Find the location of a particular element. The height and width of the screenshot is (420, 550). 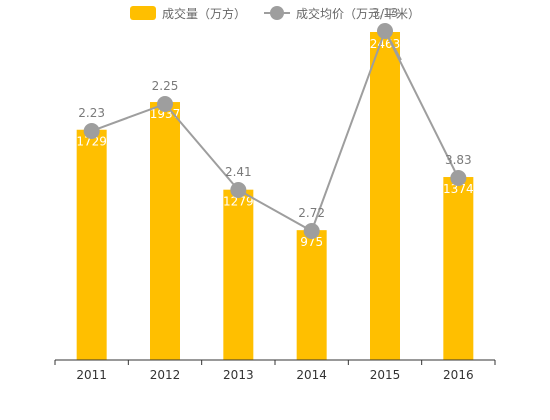

legend-item-volume: 成交量（万方） is located at coordinates (187, 13).